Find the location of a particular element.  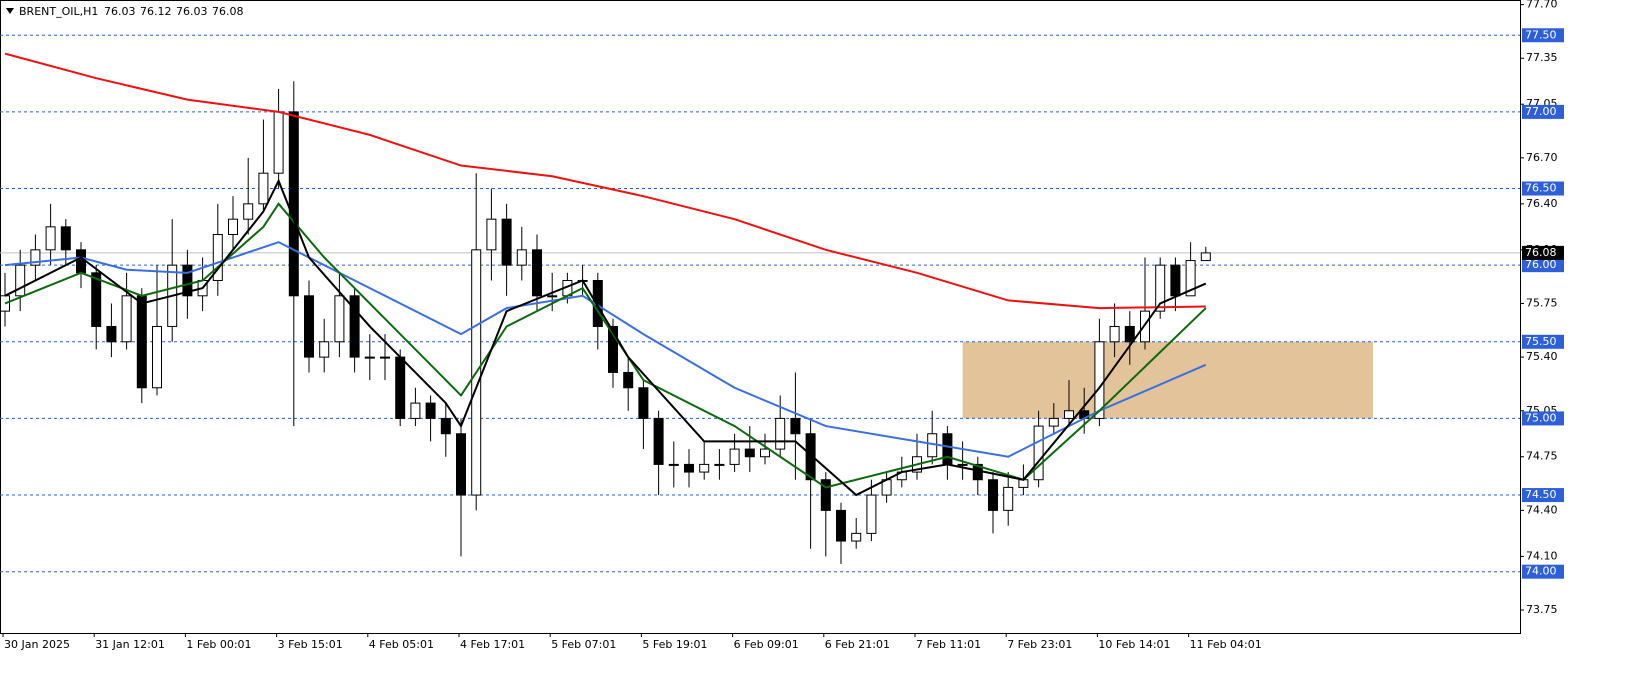

x-tick-label: 4 Feb 17:01 is located at coordinates (492, 644).